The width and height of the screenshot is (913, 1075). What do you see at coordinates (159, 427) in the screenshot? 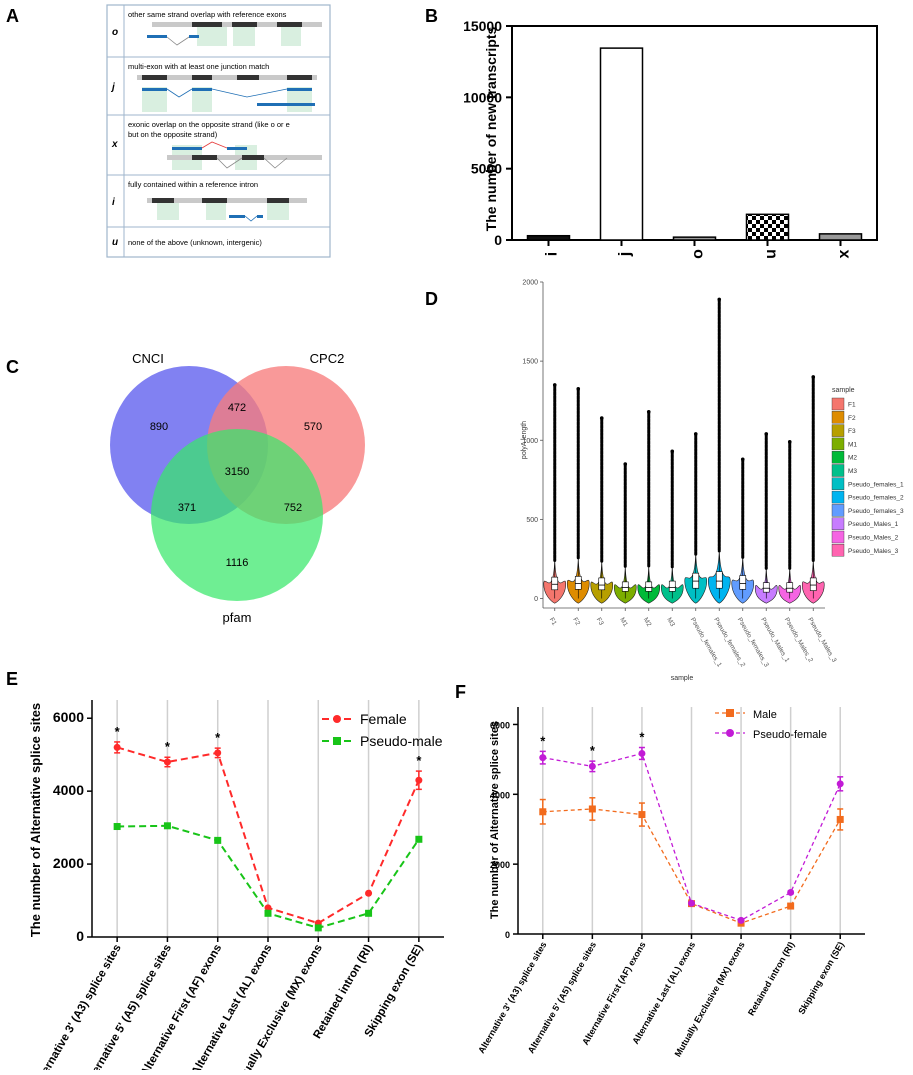
I see `venn-region-cnci: 890` at bounding box center [159, 427].